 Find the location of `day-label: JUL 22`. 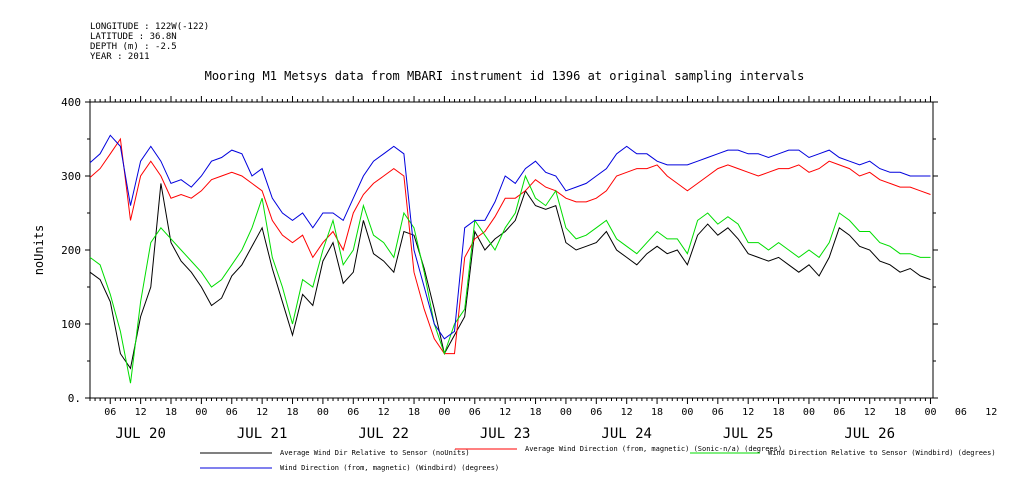

day-label: JUL 22 is located at coordinates (383, 434).